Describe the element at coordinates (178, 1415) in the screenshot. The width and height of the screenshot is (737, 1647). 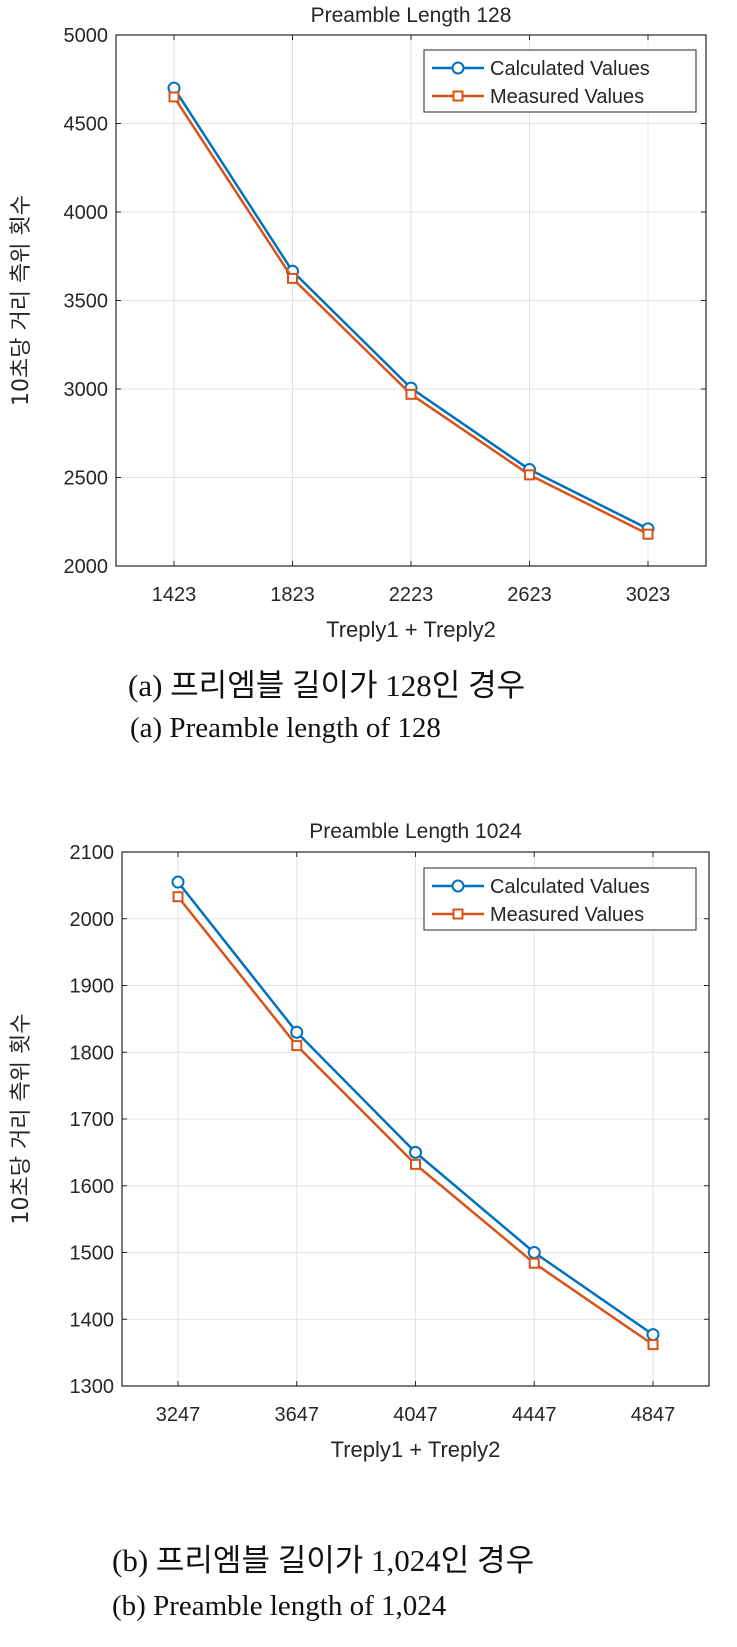
I see `x-tick-label: 3247` at that location.